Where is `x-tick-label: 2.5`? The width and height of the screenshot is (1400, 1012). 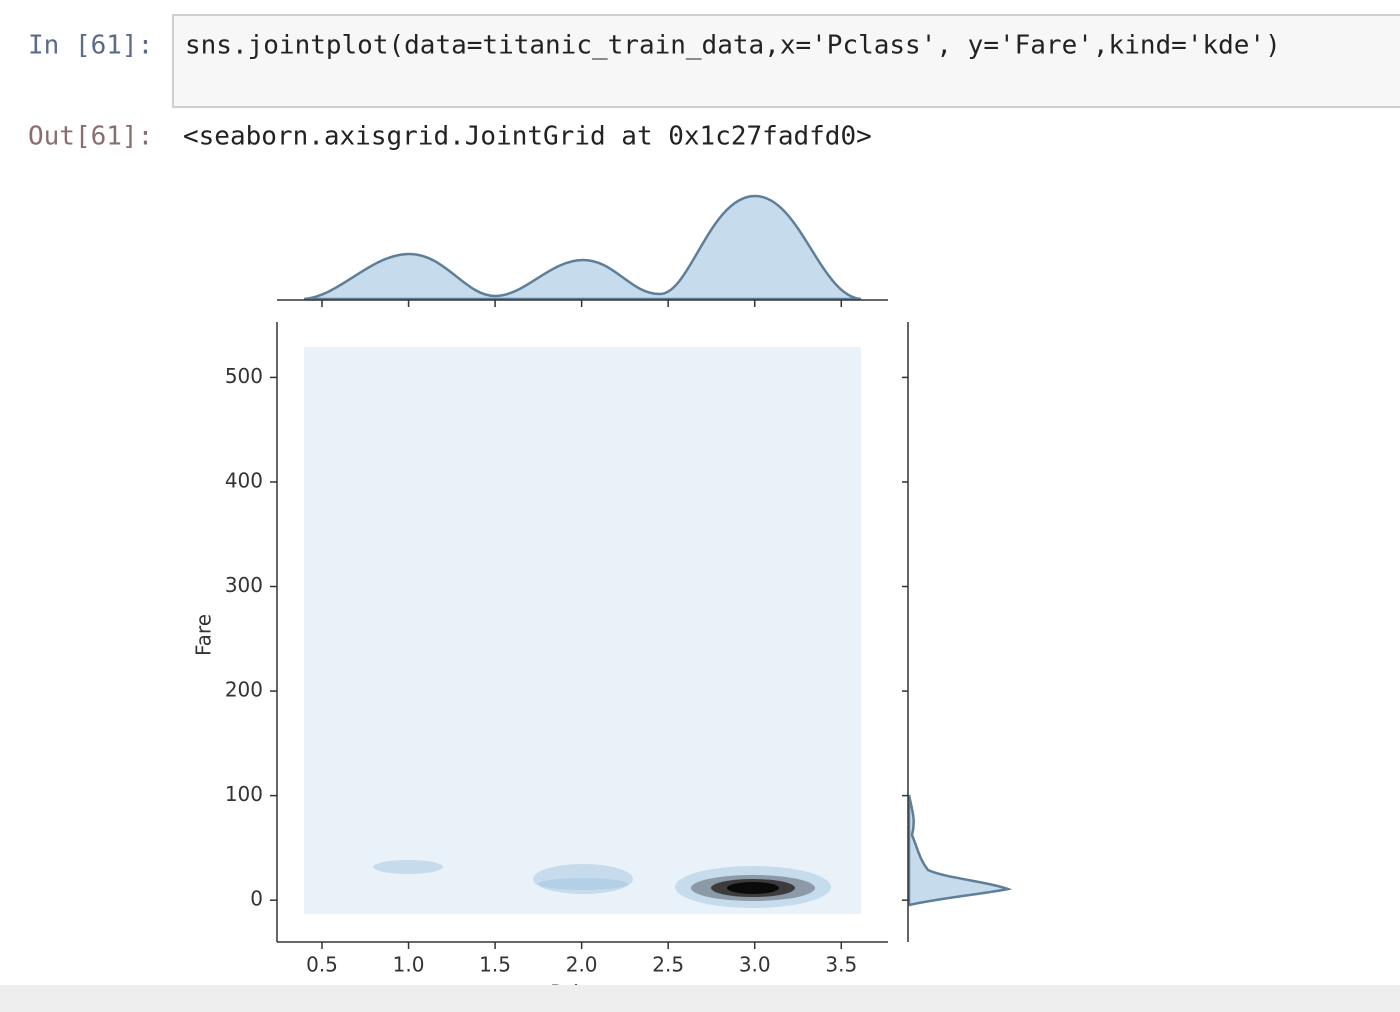
x-tick-label: 2.5 is located at coordinates (668, 965).